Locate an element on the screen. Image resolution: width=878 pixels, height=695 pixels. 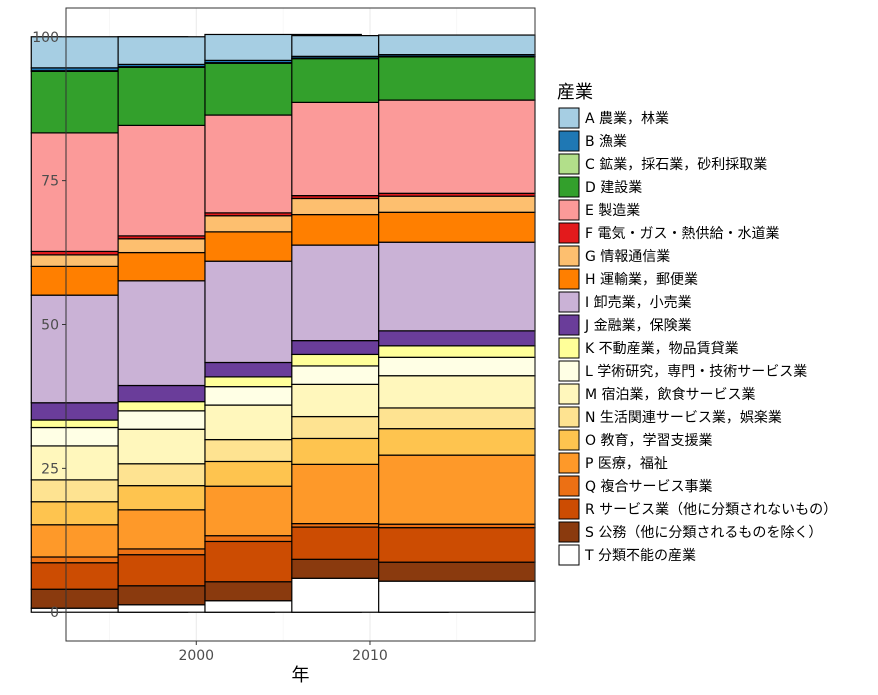
y-tick-label: 75 is located at coordinates (50, 182).